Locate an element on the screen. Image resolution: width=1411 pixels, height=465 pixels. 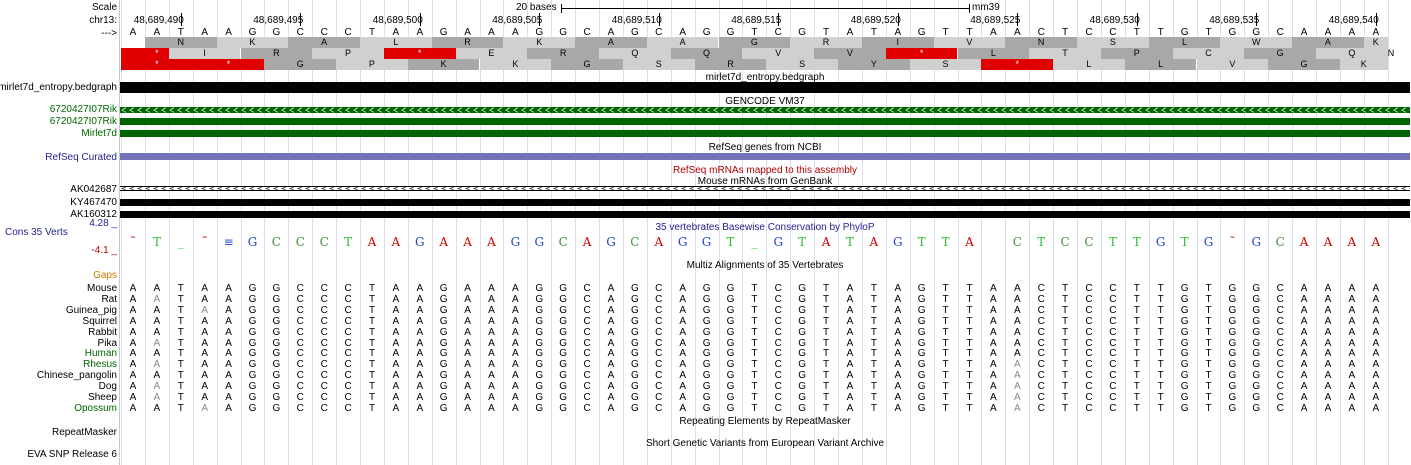
gene-mirlet7d-bar is located at coordinates (765, 133).